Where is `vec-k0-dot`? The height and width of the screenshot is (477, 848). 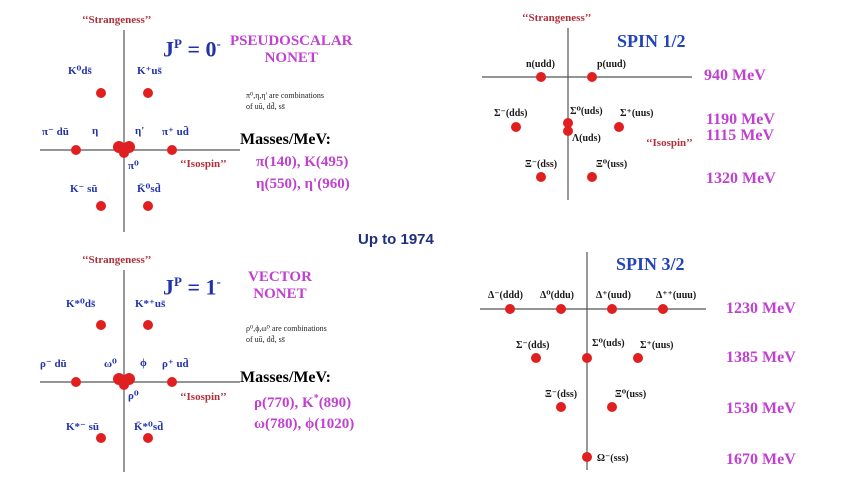
vec-k0-dot is located at coordinates (101, 325).